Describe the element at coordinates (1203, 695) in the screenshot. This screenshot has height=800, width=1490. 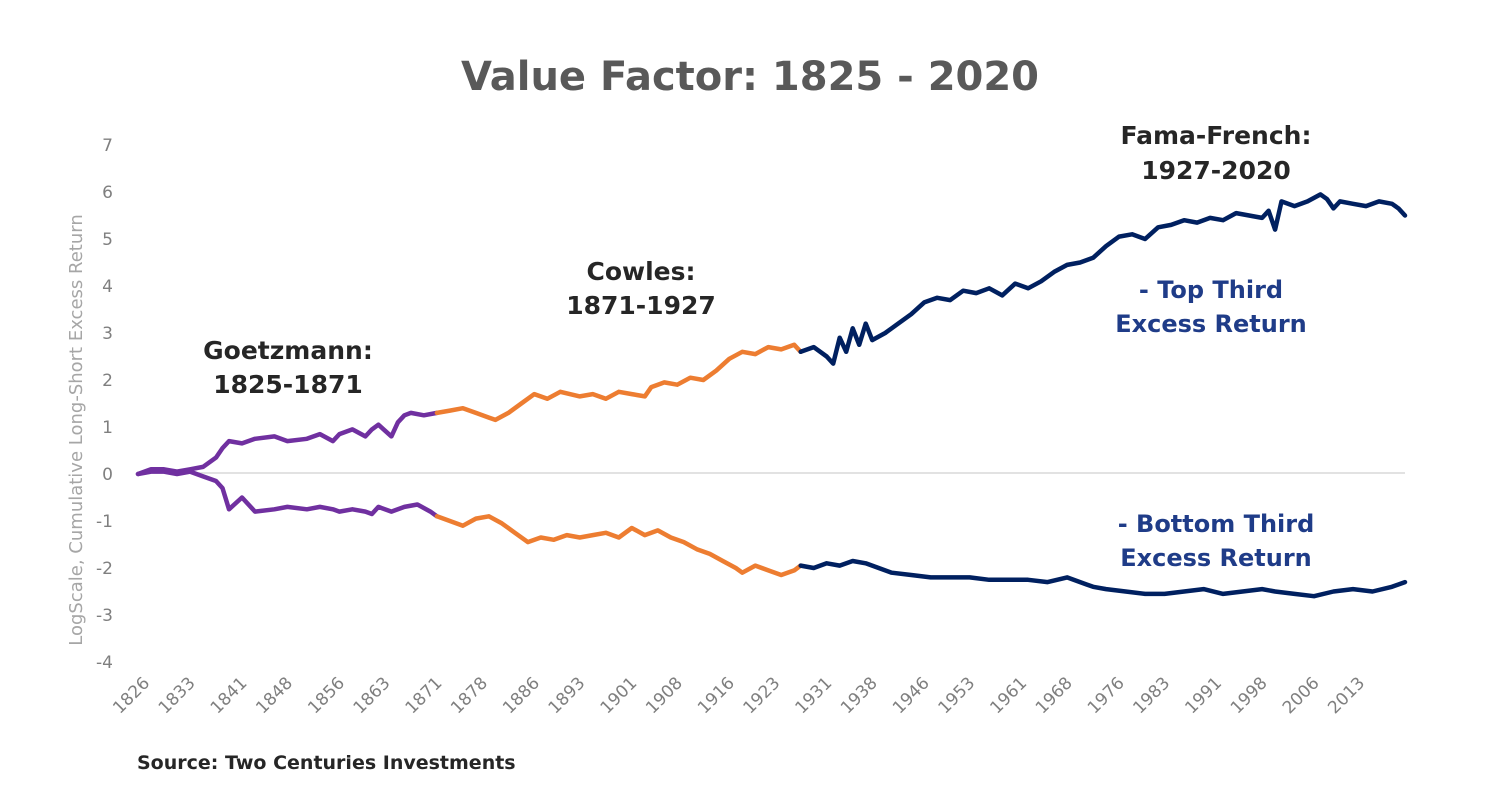
I see `x-tick-label: 1991` at that location.